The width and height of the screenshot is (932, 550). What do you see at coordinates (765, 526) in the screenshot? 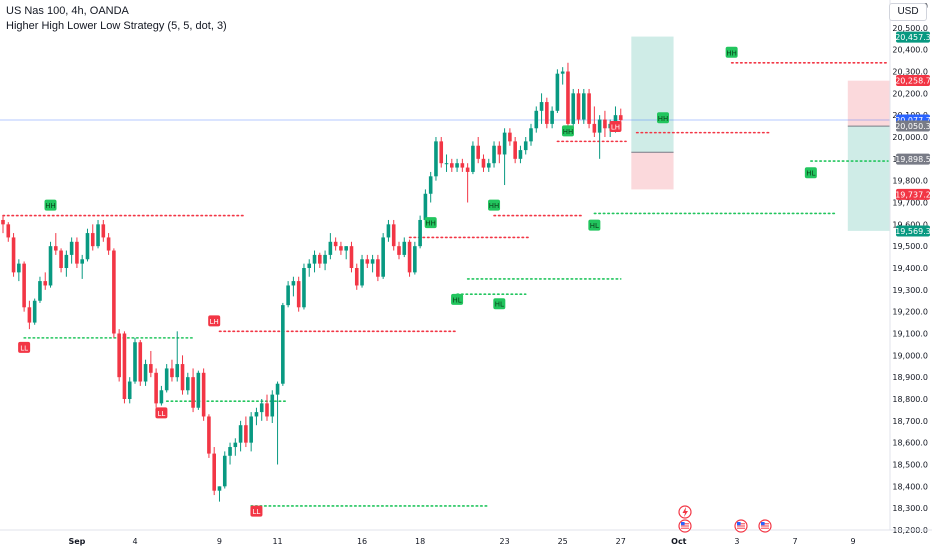
I see `us-flag-icon` at bounding box center [765, 526].